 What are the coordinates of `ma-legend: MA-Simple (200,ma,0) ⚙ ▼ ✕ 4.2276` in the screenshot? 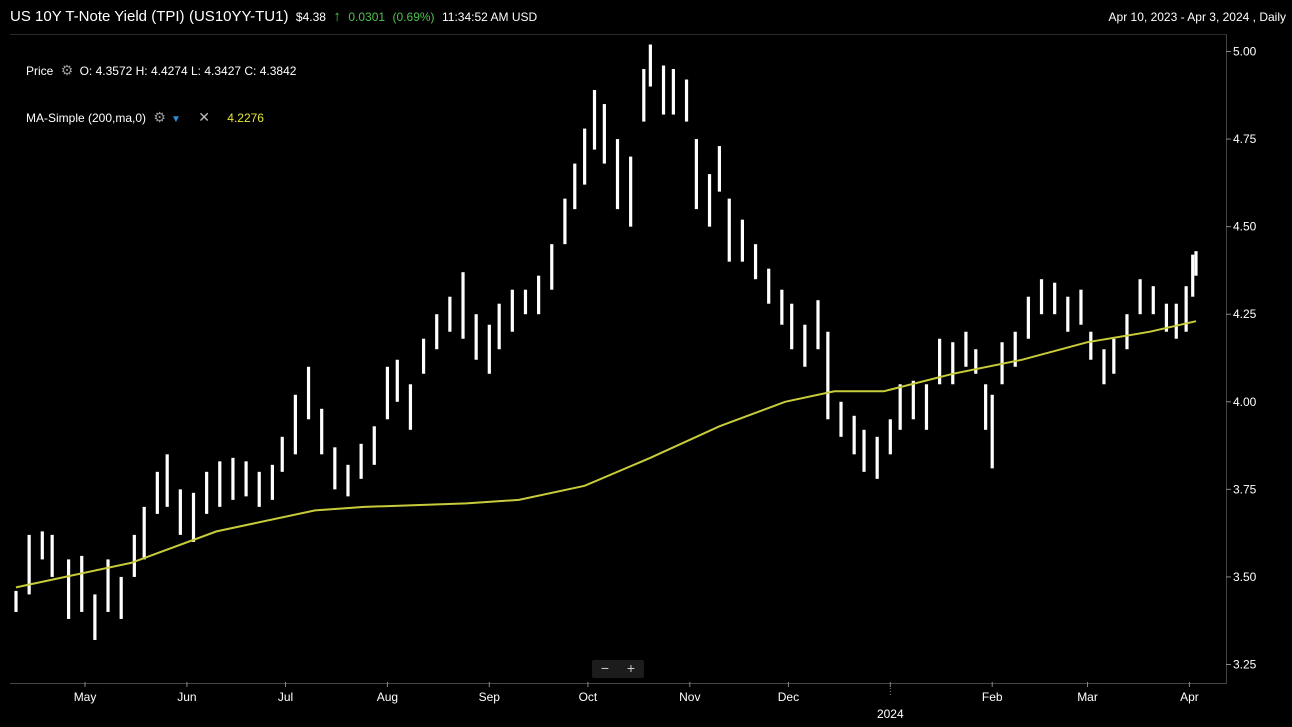 It's located at (145, 117).